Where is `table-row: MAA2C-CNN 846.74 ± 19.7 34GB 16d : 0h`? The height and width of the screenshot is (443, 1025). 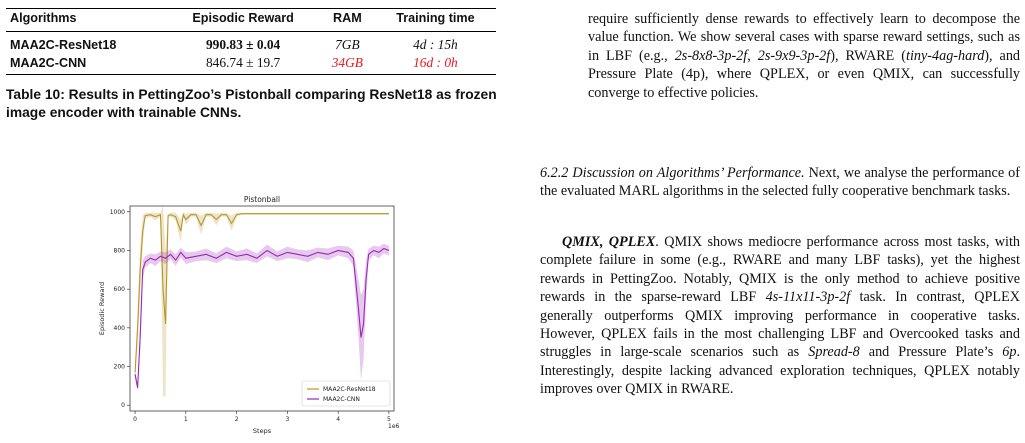
table-row: MAA2C-CNN 846.74 ± 19.7 34GB 16d : 0h is located at coordinates (251, 64).